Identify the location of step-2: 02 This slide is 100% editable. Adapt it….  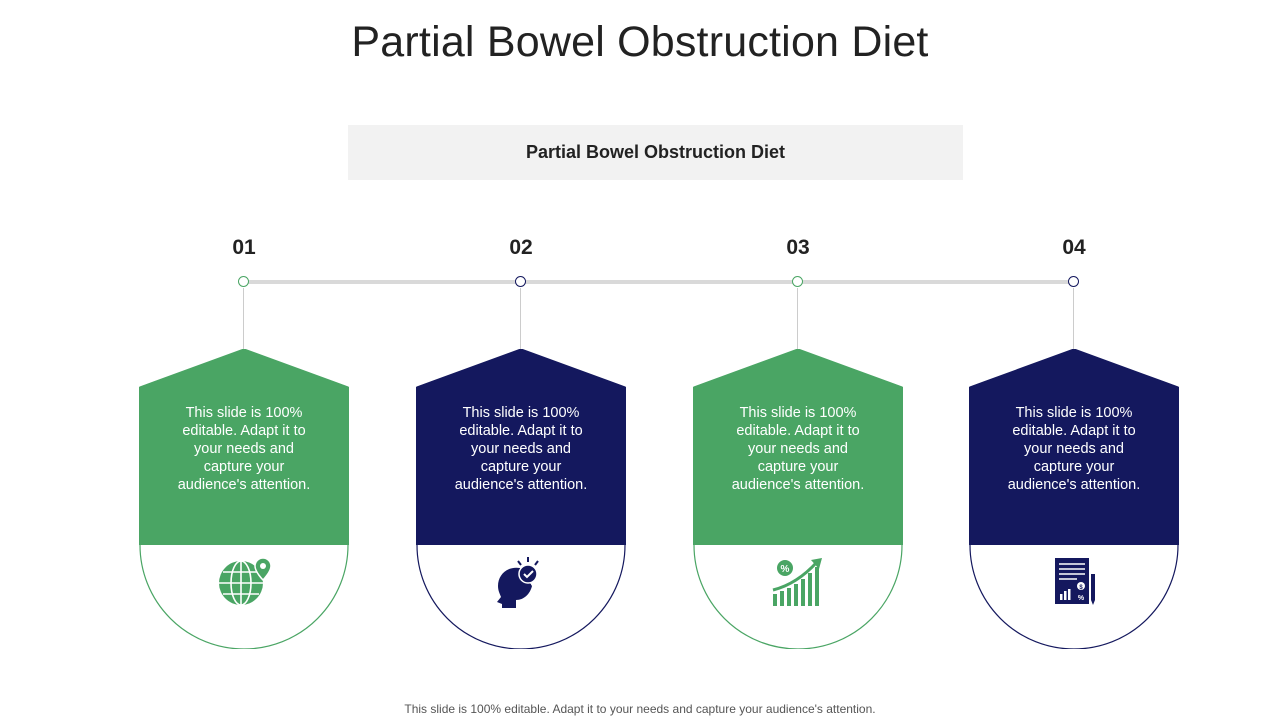
(521, 446).